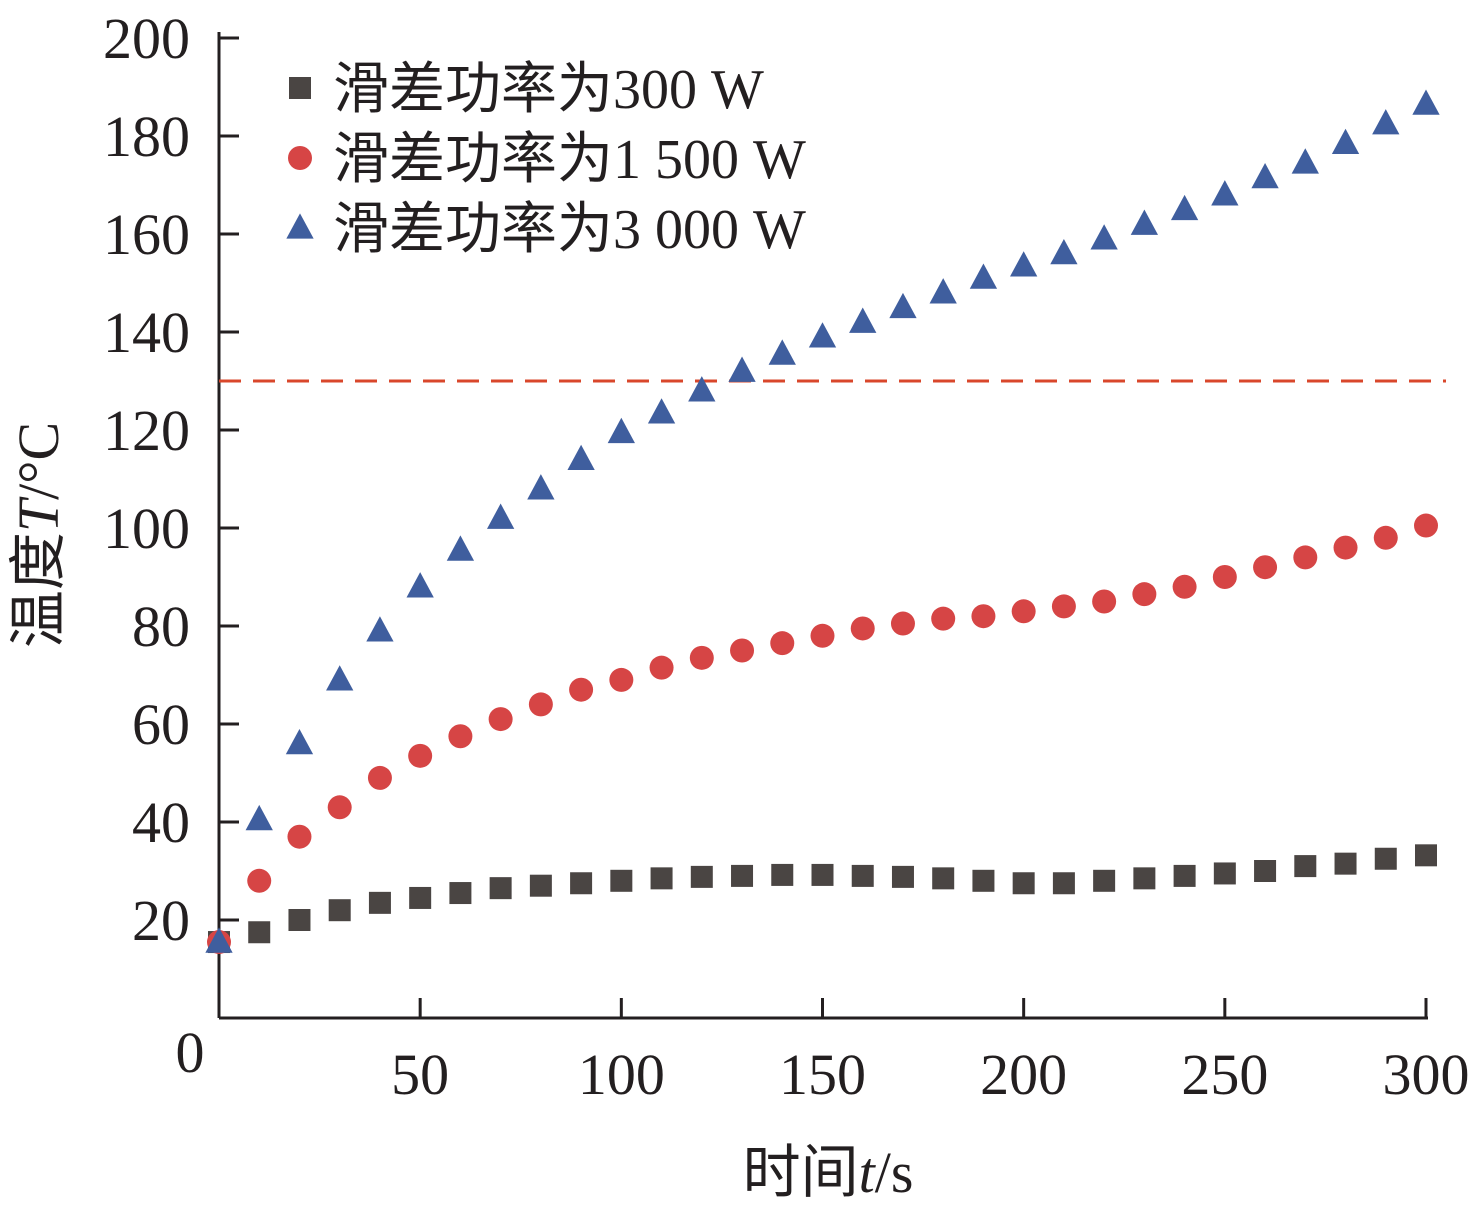 The image size is (1484, 1216). What do you see at coordinates (146, 332) in the screenshot?
I see `y-tick-label: 140` at bounding box center [146, 332].